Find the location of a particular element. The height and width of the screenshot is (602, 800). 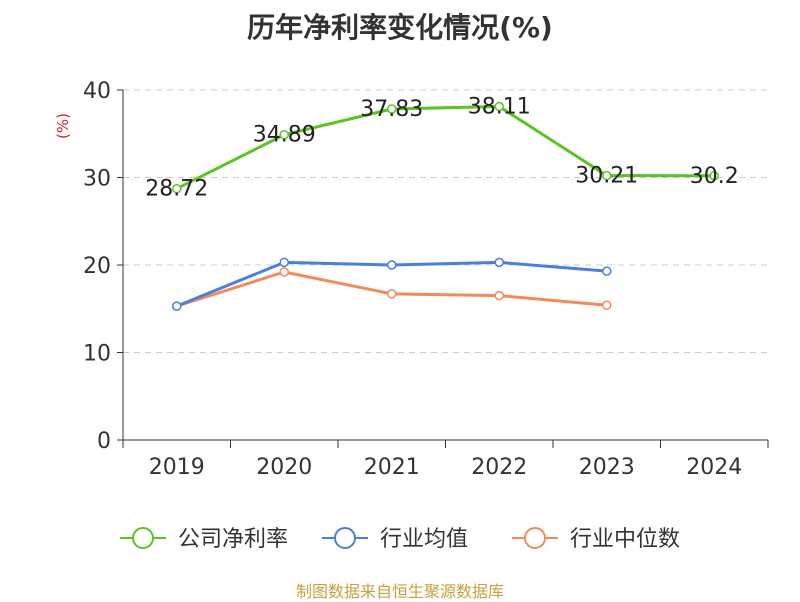

data-label: 38.11 is located at coordinates (499, 107).